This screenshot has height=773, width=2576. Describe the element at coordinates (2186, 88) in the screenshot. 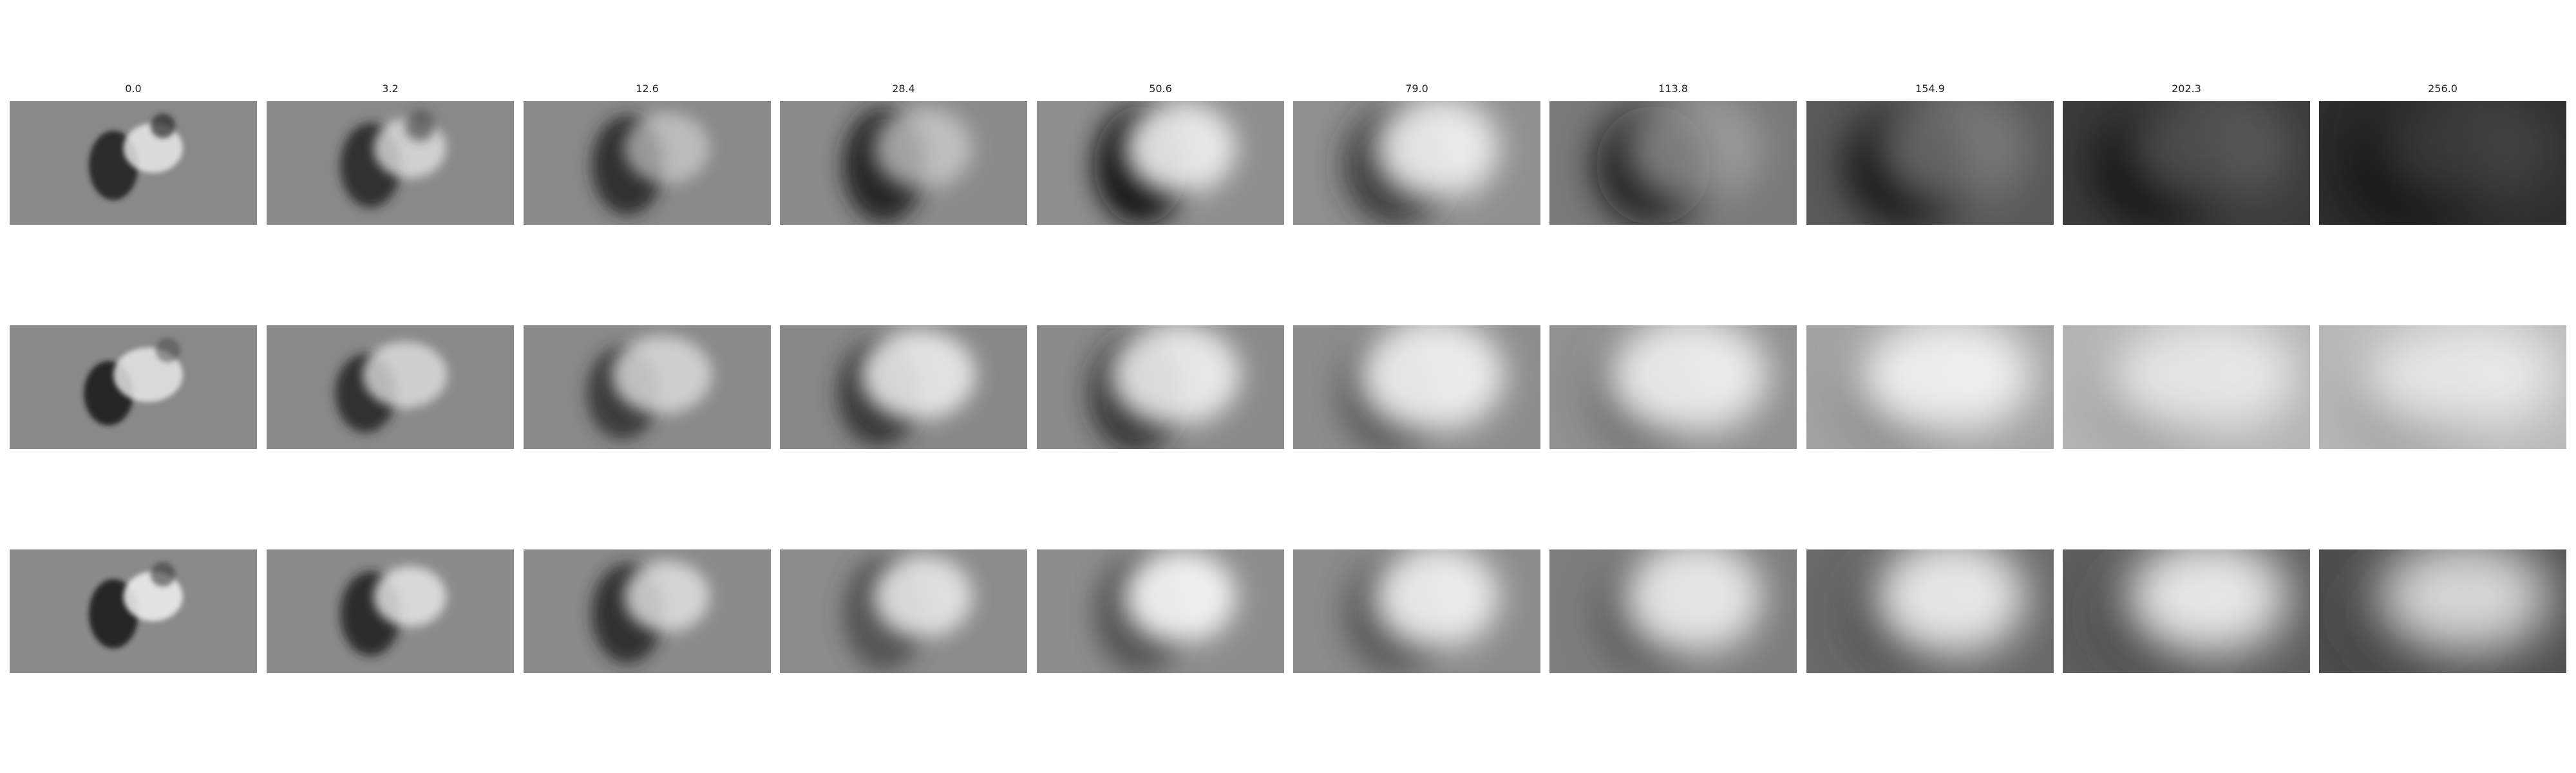

I see `column-title: 202.3` at that location.